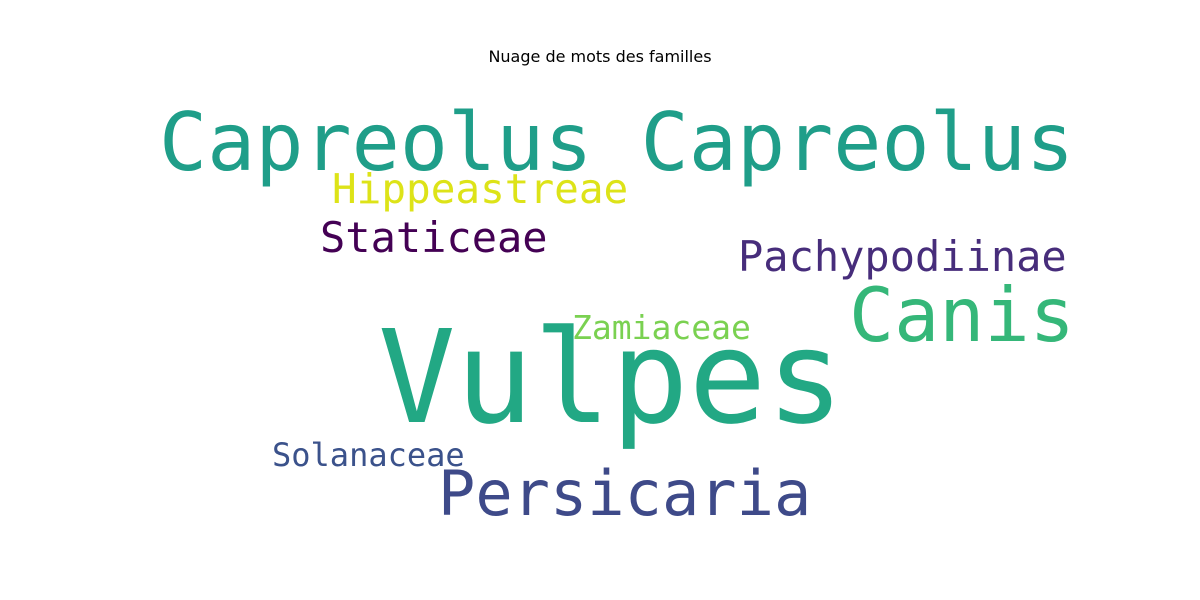 This screenshot has width=1200, height=600. What do you see at coordinates (368, 455) in the screenshot?
I see `word-solanaceae: Solanaceae` at bounding box center [368, 455].